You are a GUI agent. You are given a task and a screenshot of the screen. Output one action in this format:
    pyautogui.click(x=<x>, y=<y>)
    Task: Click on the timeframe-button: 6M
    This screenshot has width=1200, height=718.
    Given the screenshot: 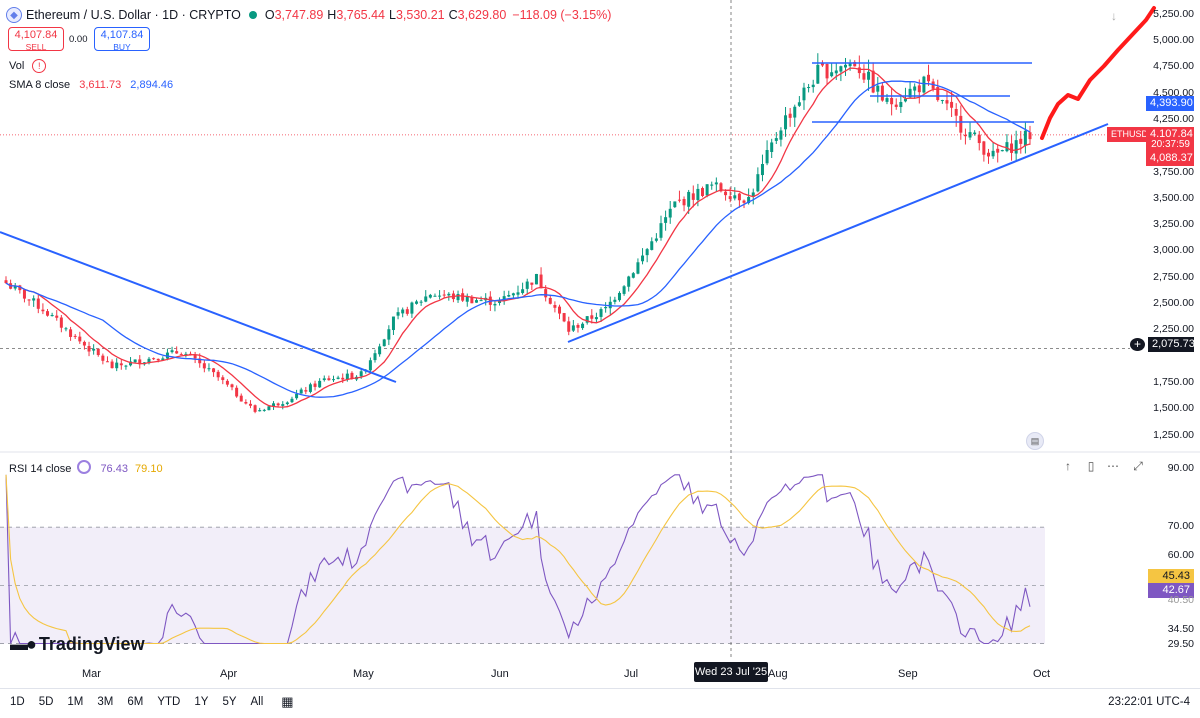 What is the action you would take?
    pyautogui.click(x=135, y=702)
    